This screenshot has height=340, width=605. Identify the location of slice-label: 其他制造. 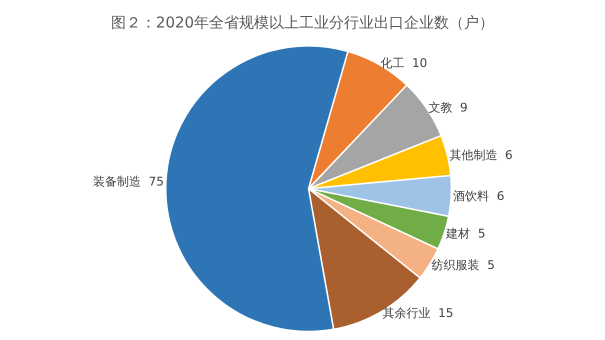
(473, 155).